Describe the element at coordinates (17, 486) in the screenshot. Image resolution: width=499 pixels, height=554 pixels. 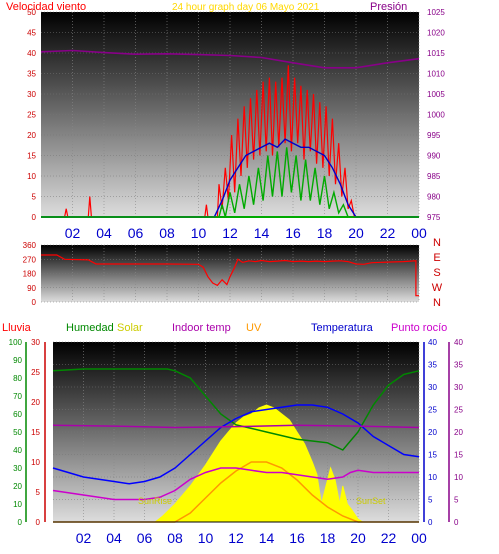
I see `humidity-left-tick-20: 20` at that location.